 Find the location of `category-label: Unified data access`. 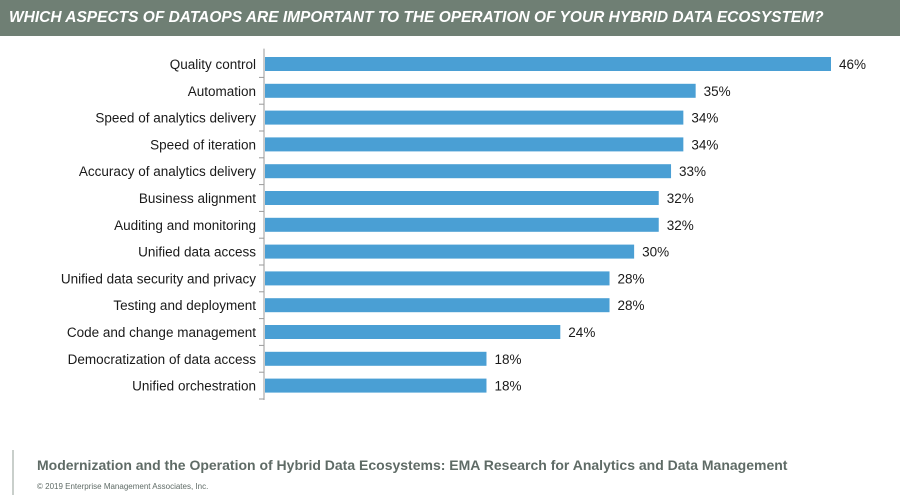

category-label: Unified data access is located at coordinates (197, 252).